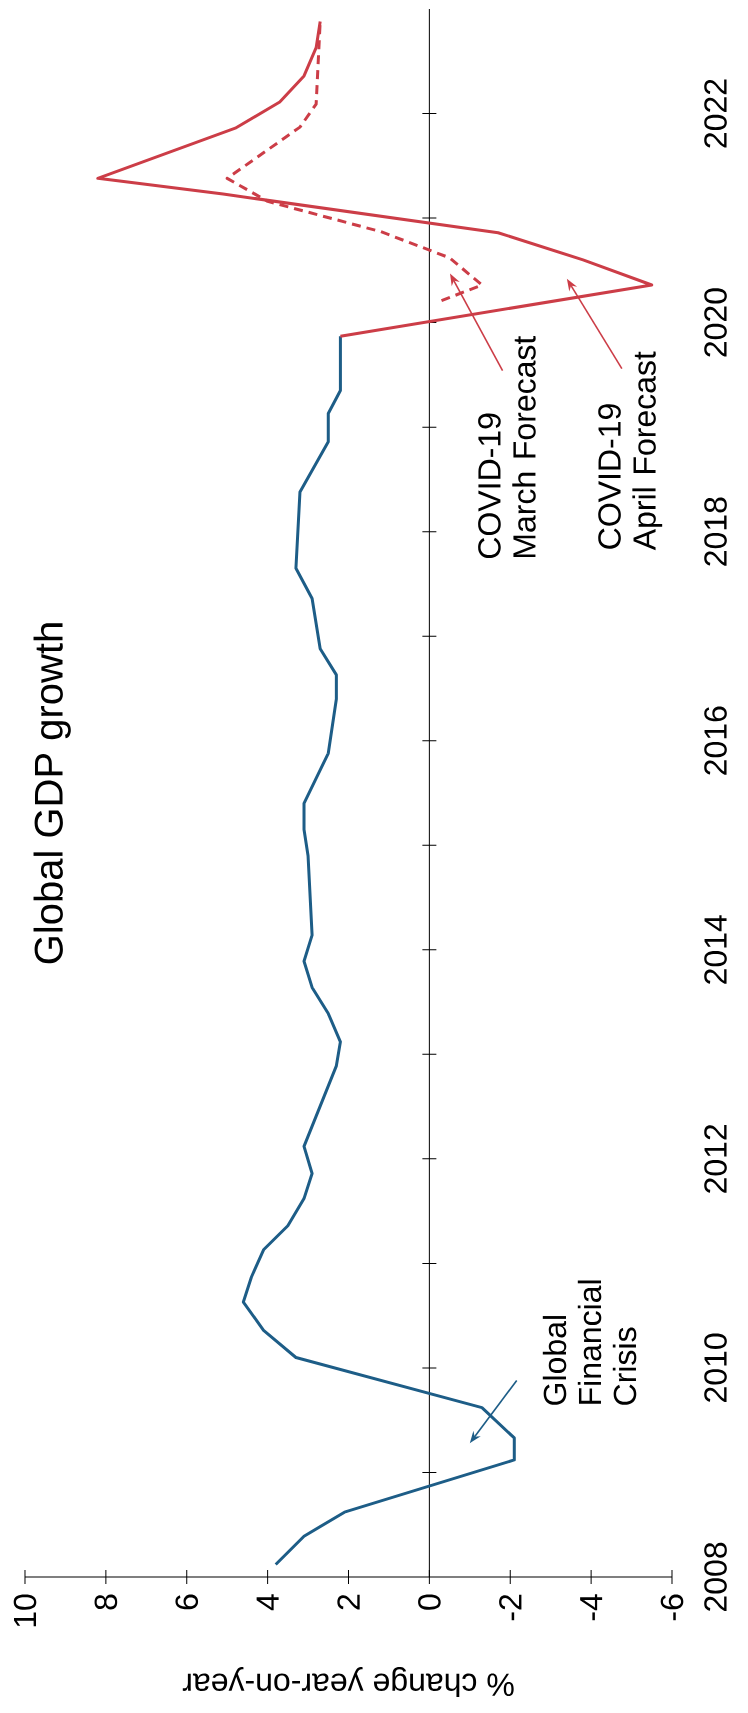  What do you see at coordinates (715, 113) in the screenshot?
I see `y-tick-label: 2022` at bounding box center [715, 113].